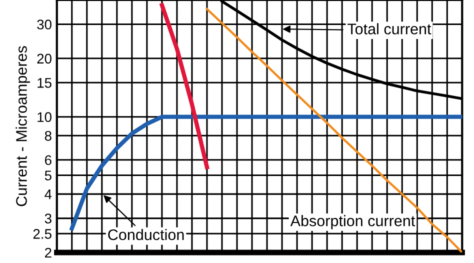 The height and width of the screenshot is (263, 474). What do you see at coordinates (390, 28) in the screenshot?
I see `annotation: Total current` at bounding box center [390, 28].